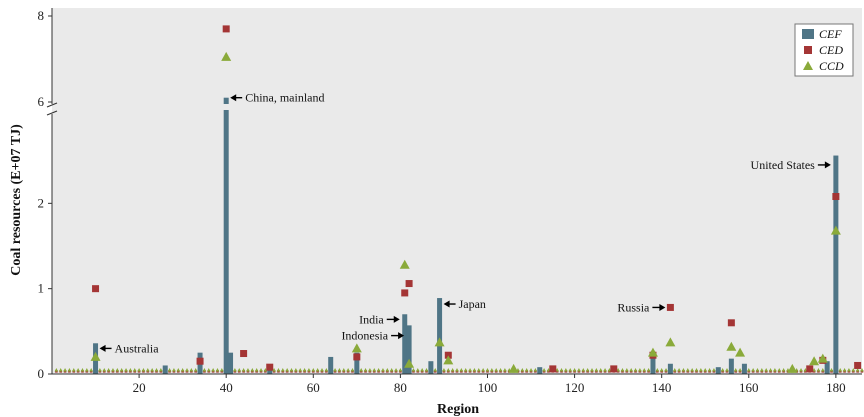  What do you see at coordinates (313, 387) in the screenshot?
I see `x-tick-label: 60` at bounding box center [313, 387].